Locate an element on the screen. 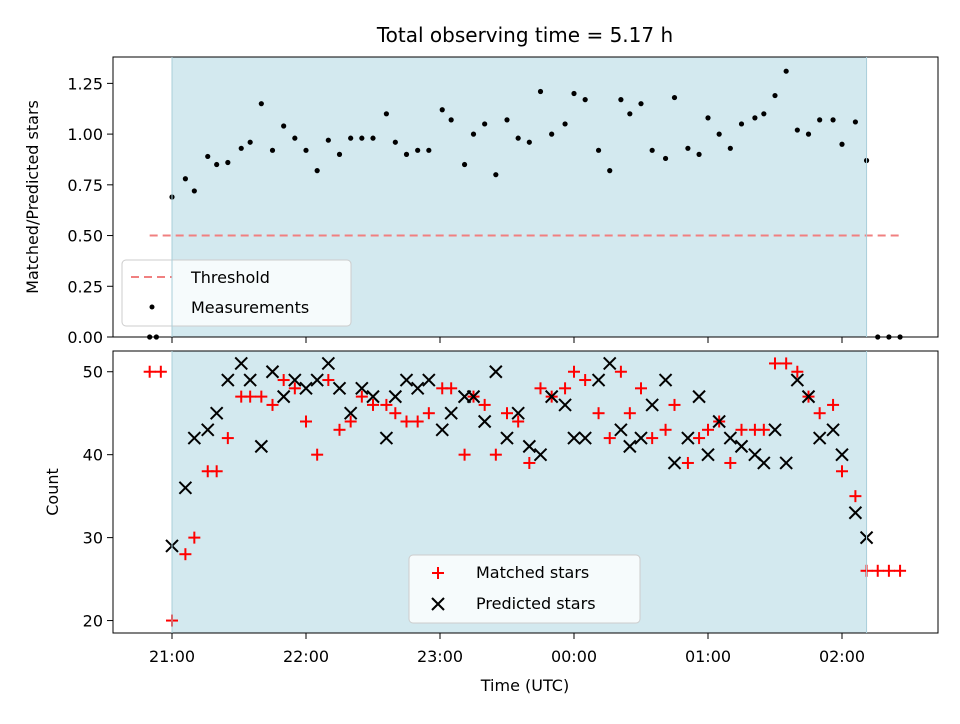 The width and height of the screenshot is (960, 724). x-axis-label: Time (UTC) is located at coordinates (524, 685).